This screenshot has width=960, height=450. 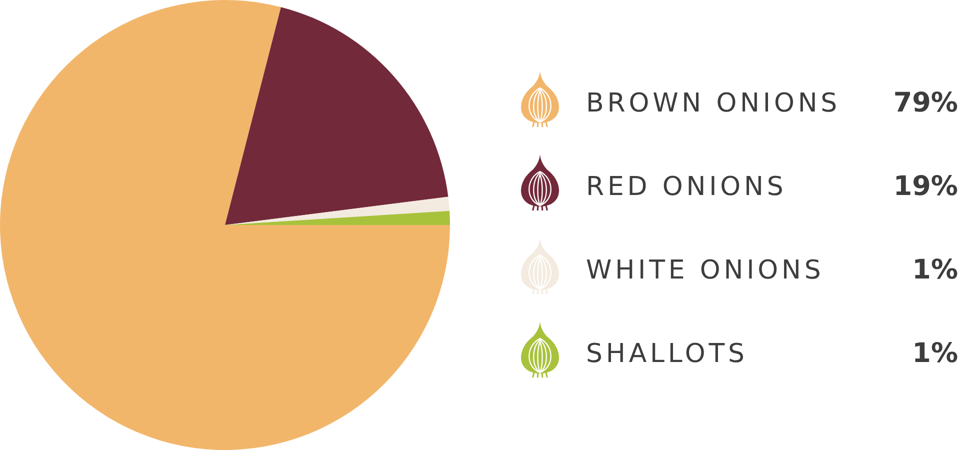 I want to click on data-label: 79%, so click(x=925, y=103).